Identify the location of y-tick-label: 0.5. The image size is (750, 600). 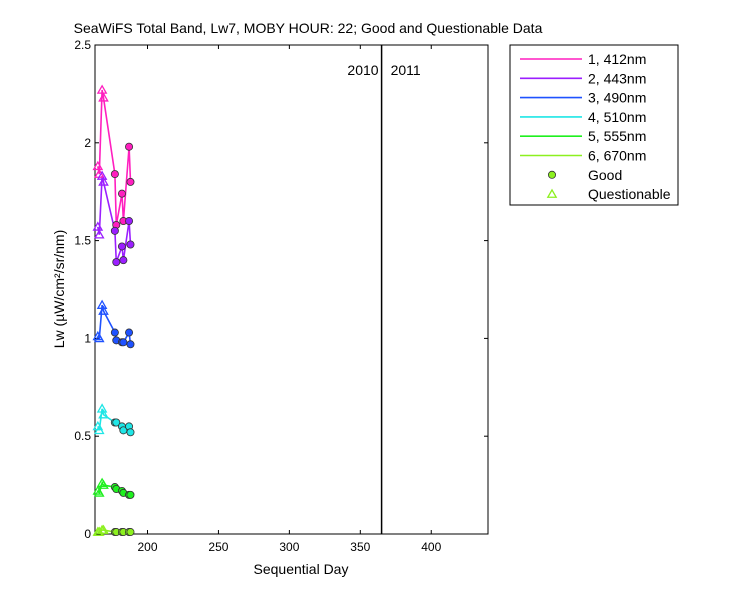
(82, 436).